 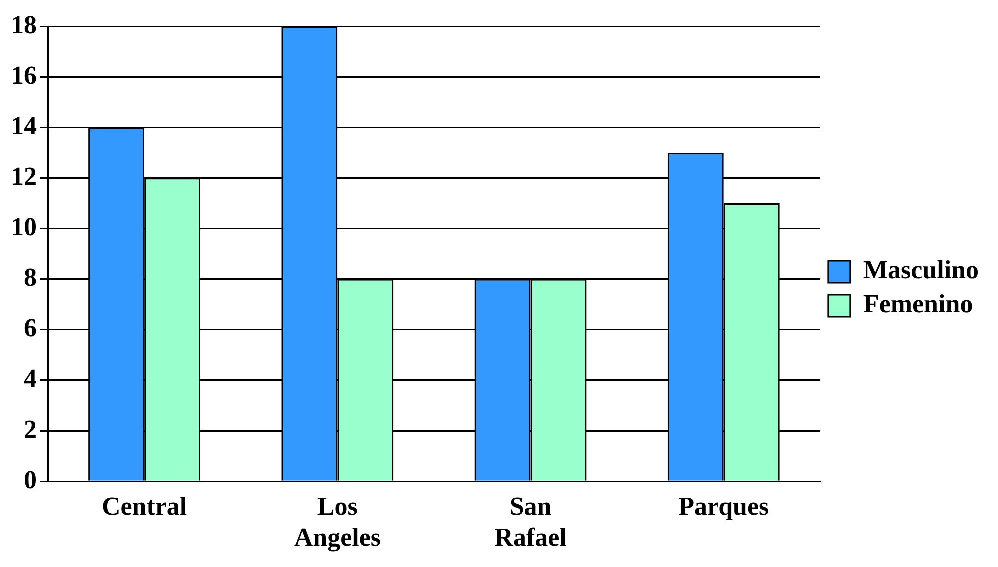 What do you see at coordinates (24, 176) in the screenshot?
I see `y-tick-label: 12` at bounding box center [24, 176].